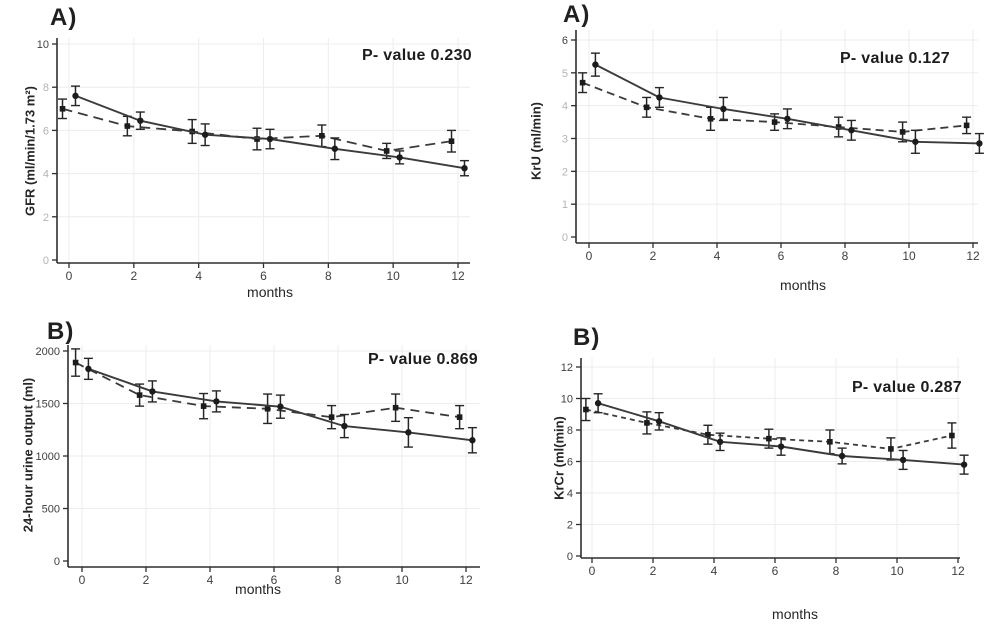 The height and width of the screenshot is (636, 1001). Describe the element at coordinates (565, 74) in the screenshot. I see `y-tick-label: 5` at that location.